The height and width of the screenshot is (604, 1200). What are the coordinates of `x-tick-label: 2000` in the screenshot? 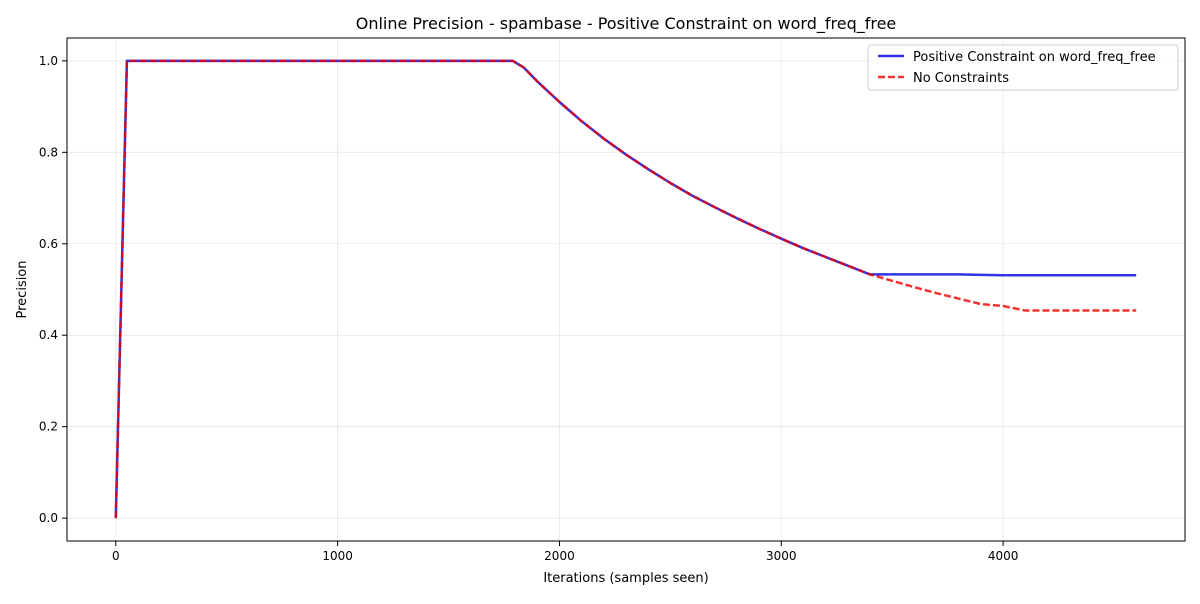 It's located at (559, 556).